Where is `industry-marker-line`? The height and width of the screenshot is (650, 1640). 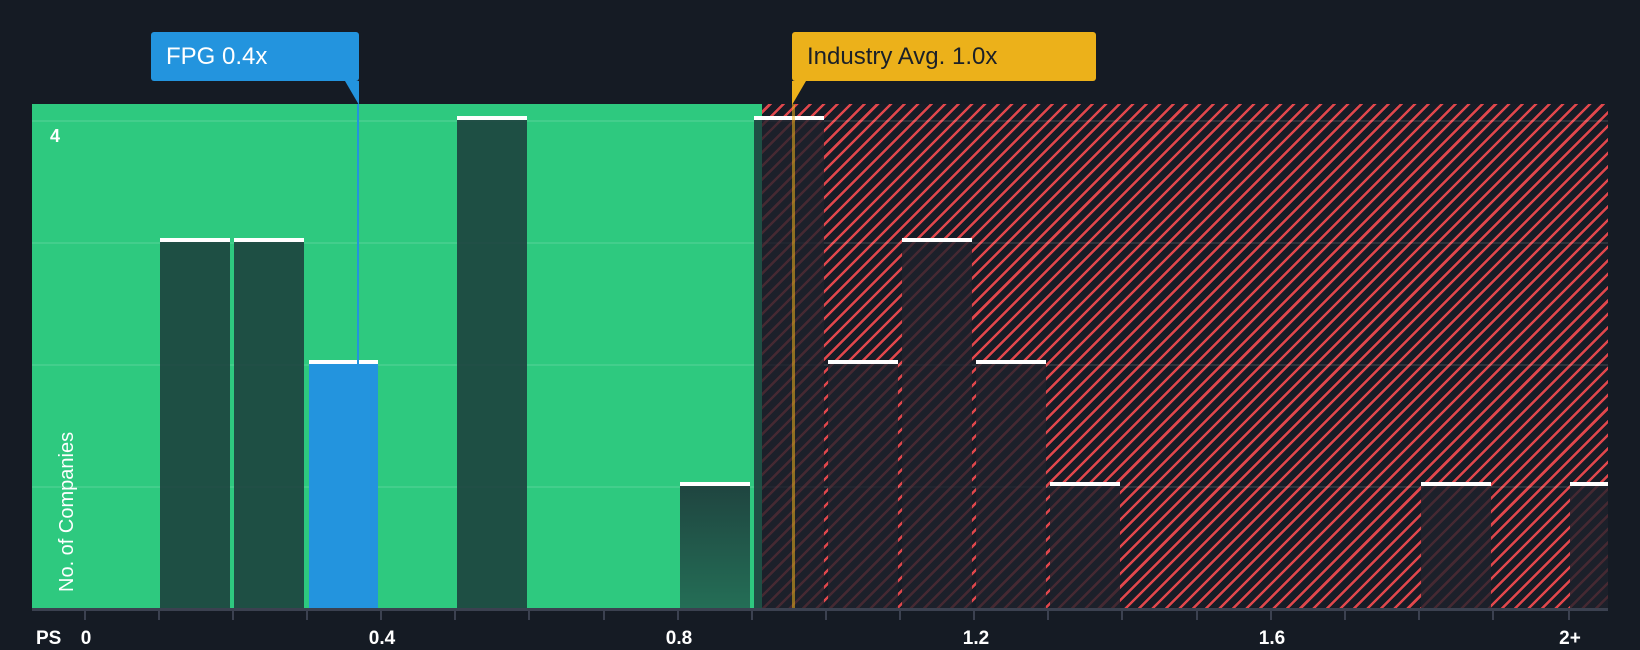
industry-marker-line is located at coordinates (793, 356).